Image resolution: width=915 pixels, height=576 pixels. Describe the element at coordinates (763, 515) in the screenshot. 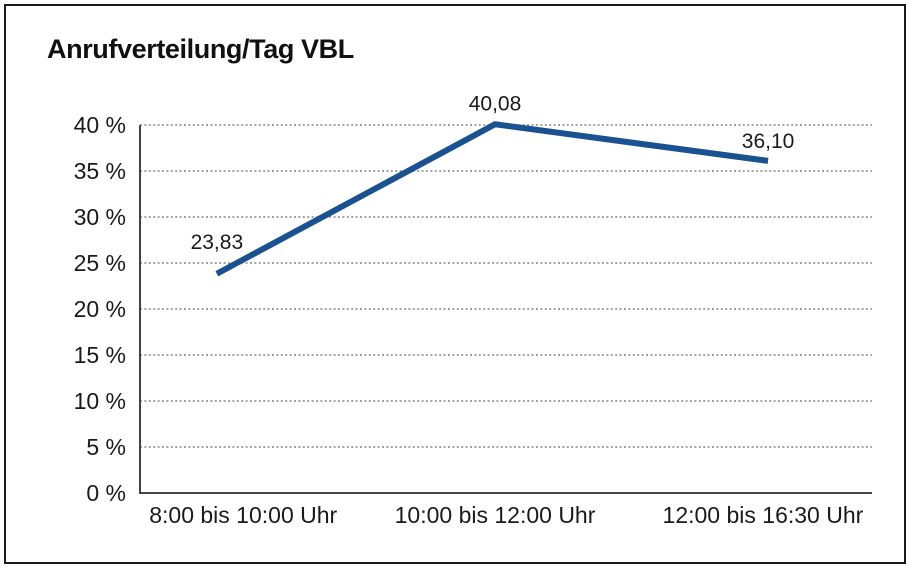

I see `x-category-label: 12:00 bis 16:30 Uhr` at that location.